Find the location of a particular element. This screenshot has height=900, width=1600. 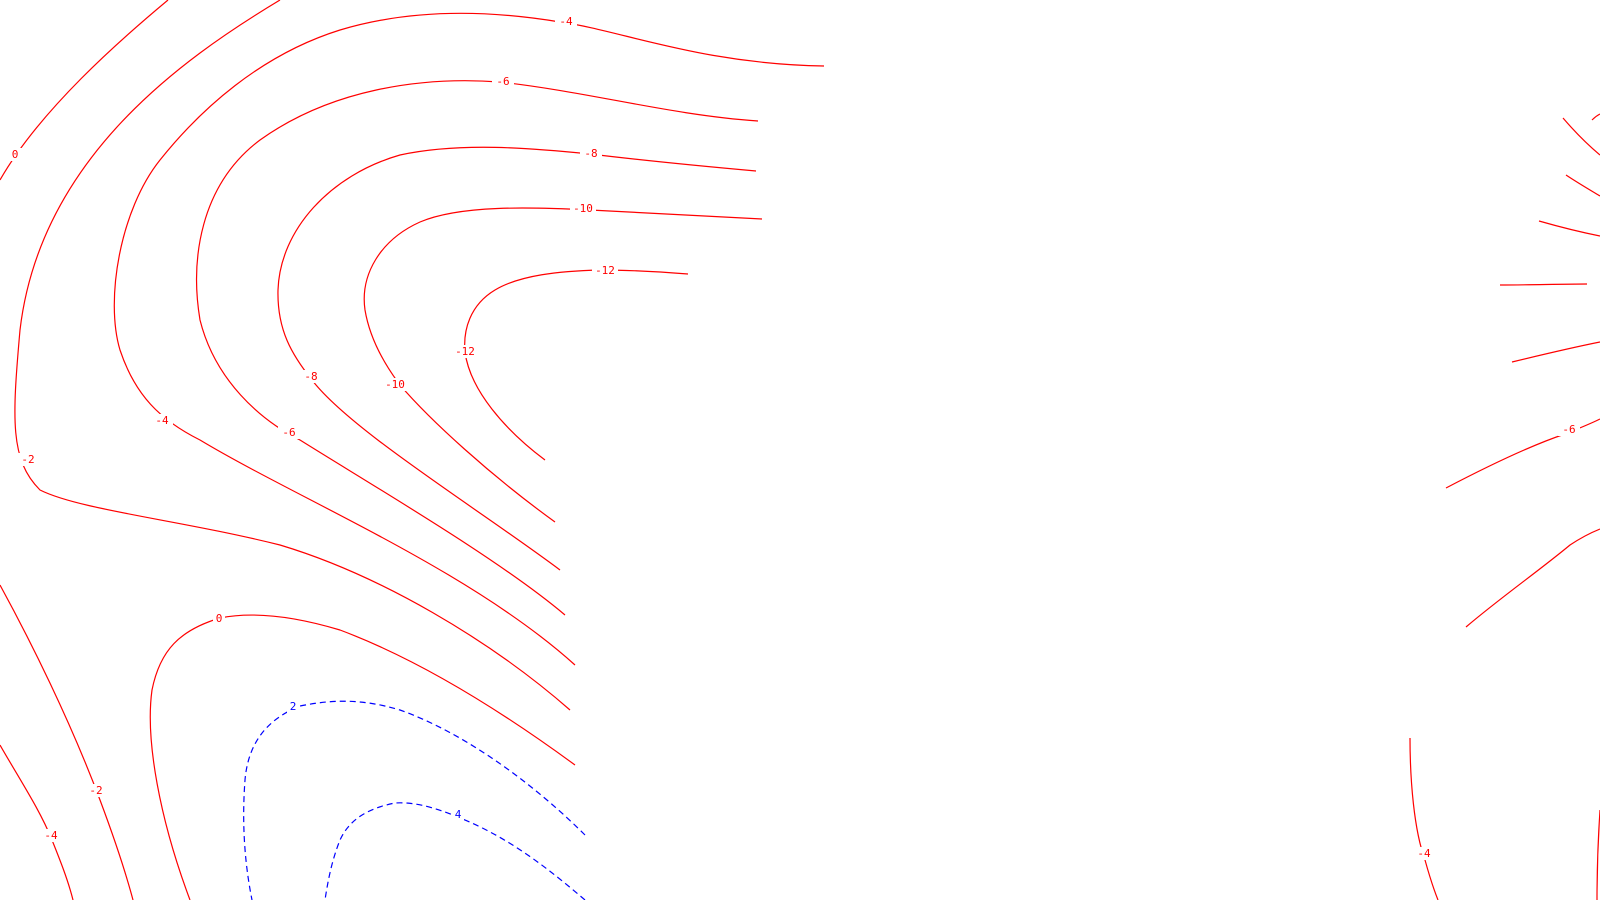

contour-line-right-minus6 is located at coordinates (1522, 453).